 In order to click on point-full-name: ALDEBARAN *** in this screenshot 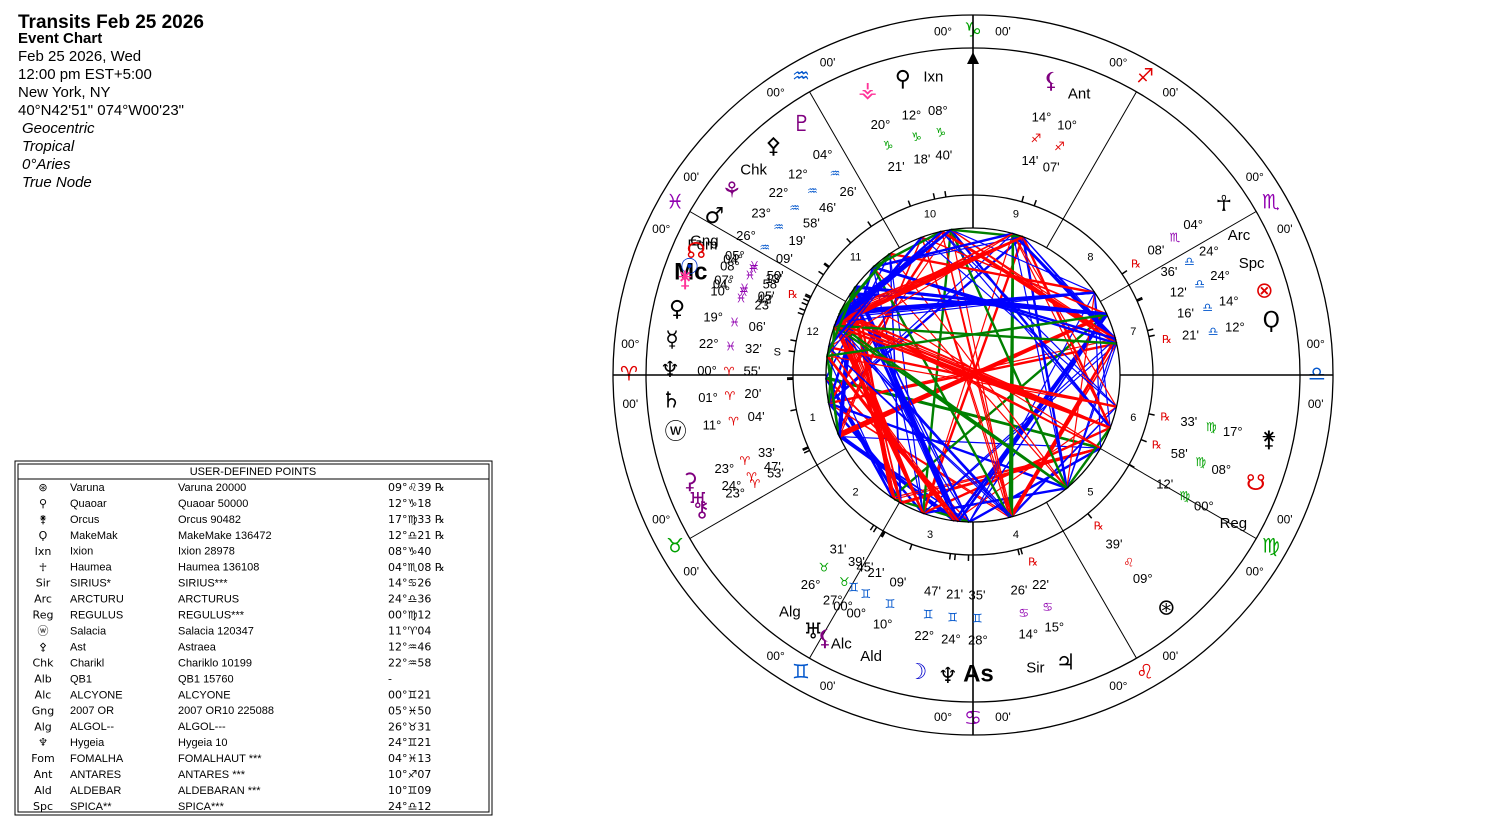, I will do `click(219, 791)`.